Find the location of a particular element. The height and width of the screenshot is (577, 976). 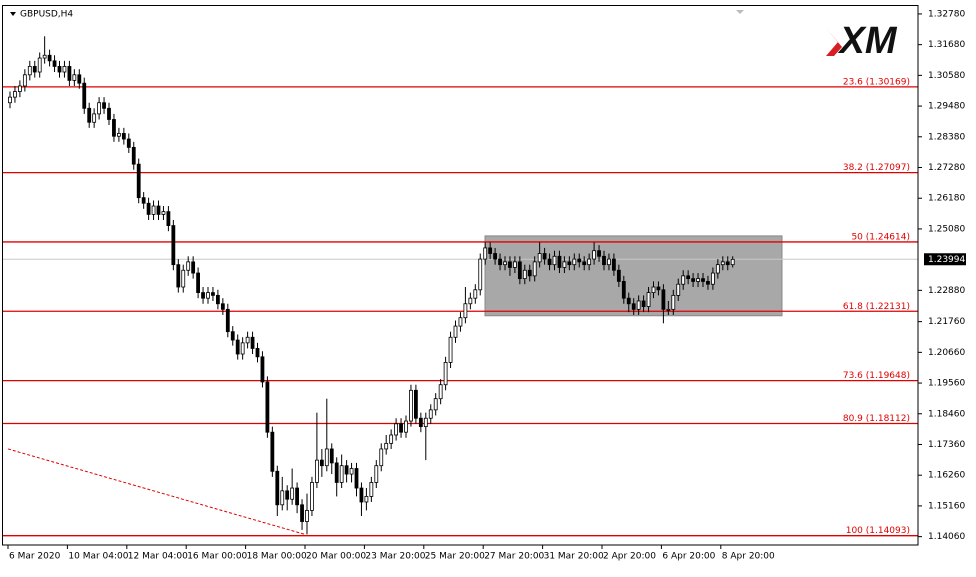

current-price-label: 1.23994 is located at coordinates (946, 260).